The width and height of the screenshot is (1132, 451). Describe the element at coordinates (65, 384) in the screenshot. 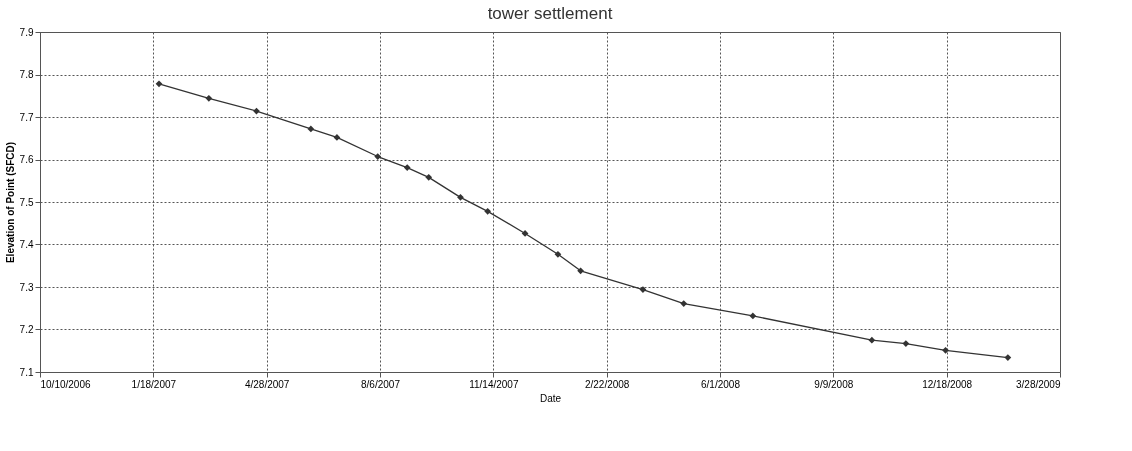

I see `x-tick-label: 10/10/2006` at that location.